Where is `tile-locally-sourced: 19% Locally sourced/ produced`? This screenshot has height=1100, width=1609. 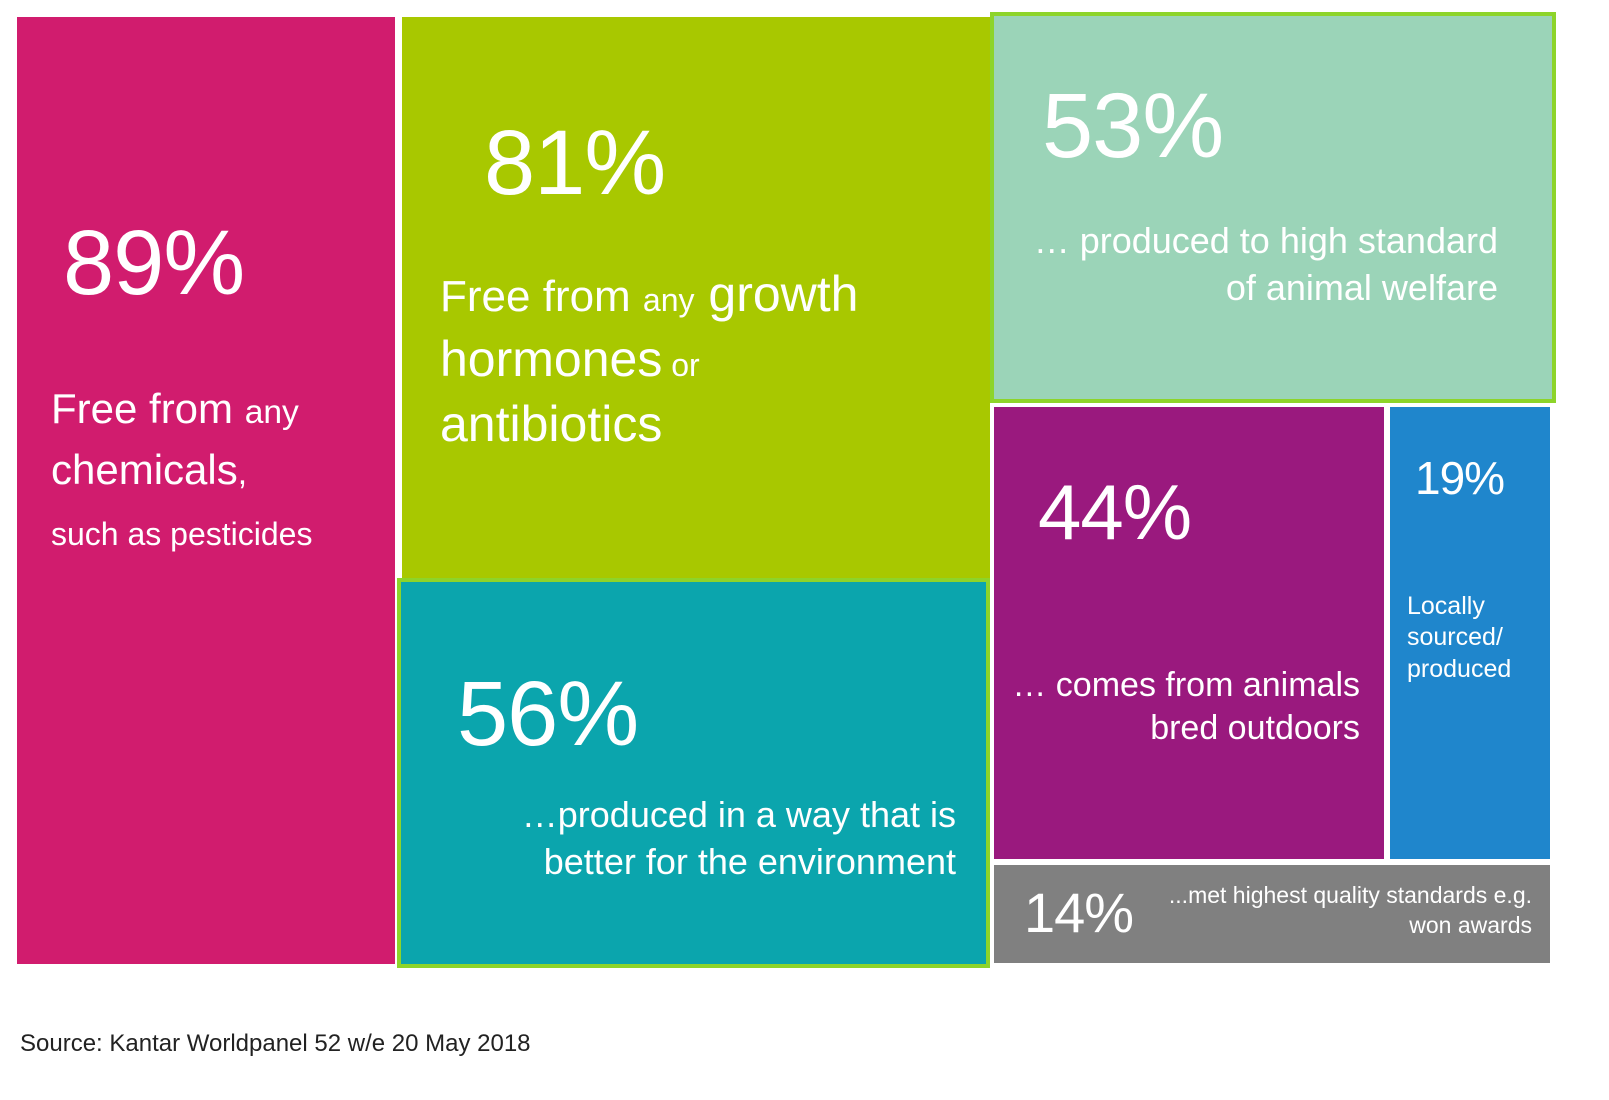
tile-locally-sourced: 19% Locally sourced/ produced is located at coordinates (1470, 633).